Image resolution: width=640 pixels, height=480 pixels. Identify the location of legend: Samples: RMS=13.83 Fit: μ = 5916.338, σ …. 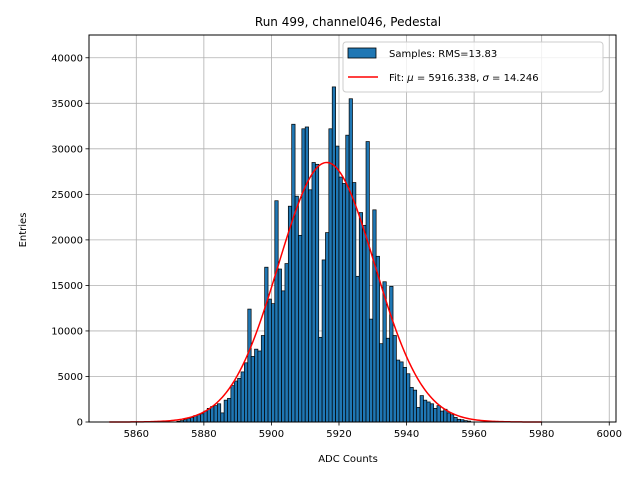
(473, 67).